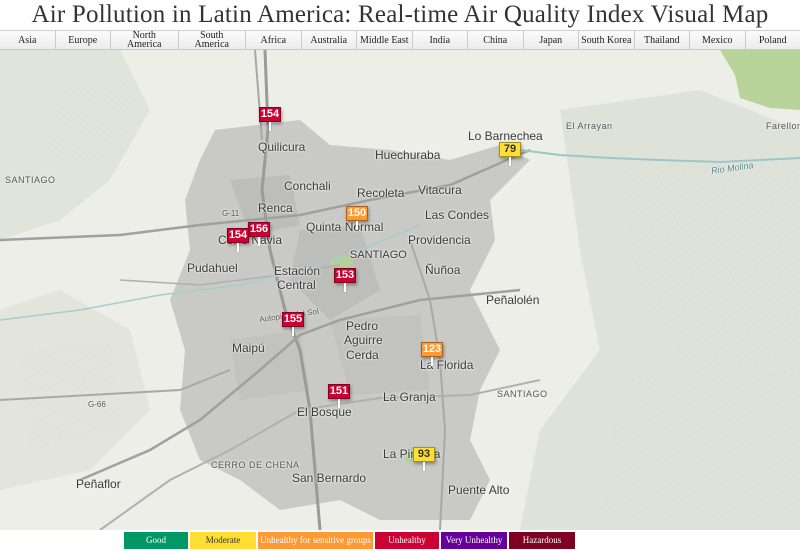 The height and width of the screenshot is (551, 800). What do you see at coordinates (156, 540) in the screenshot?
I see `legend-good: Good` at bounding box center [156, 540].